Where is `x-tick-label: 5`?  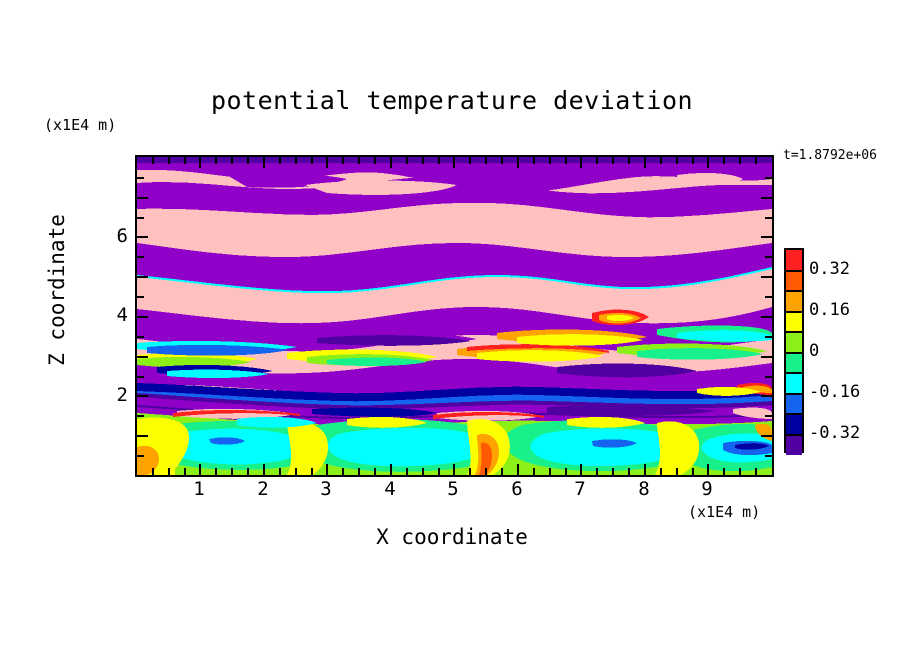 x-tick-label: 5 is located at coordinates (453, 489).